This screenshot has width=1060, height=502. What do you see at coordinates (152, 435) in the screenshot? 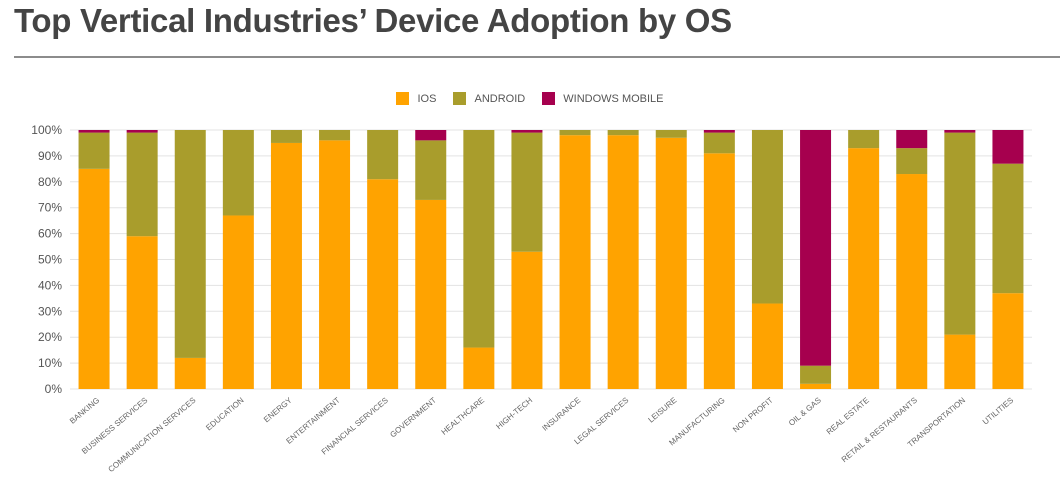
I see `x-tick-label: COMMUNICATION SERVICES` at bounding box center [152, 435].